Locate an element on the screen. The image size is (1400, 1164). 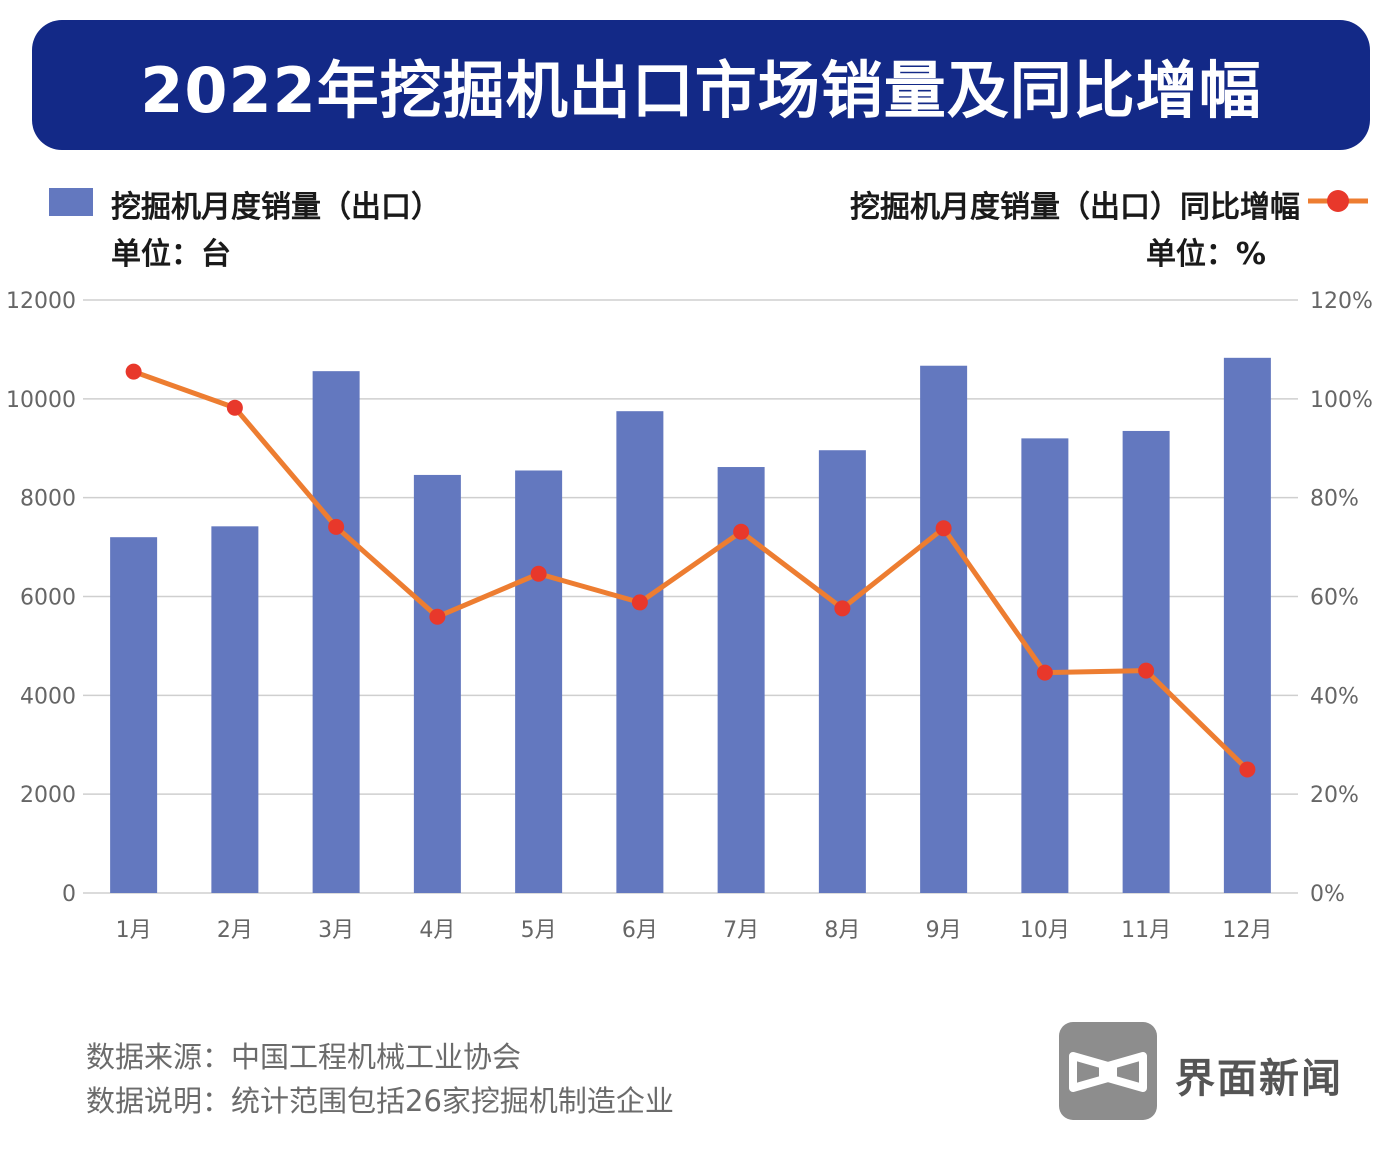
left-axis-ticks: 0 2000 4000 6000 8000 10000 12000 is located at coordinates (41, 598).